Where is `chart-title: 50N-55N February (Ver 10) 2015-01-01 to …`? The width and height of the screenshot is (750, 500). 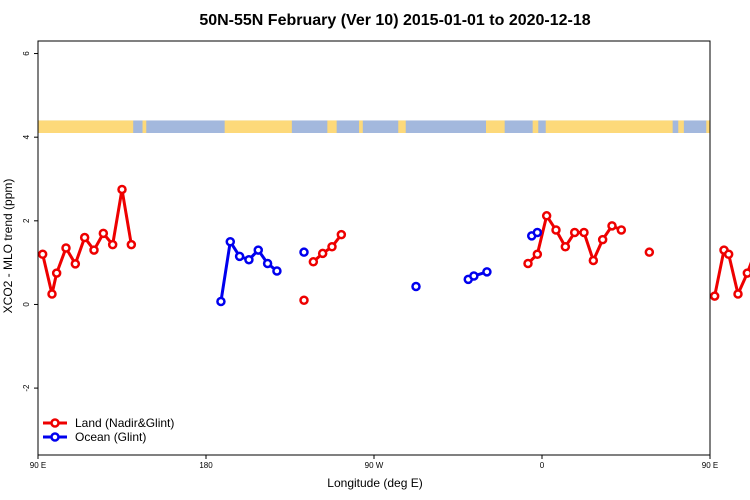 chart-title: 50N-55N February (Ver 10) 2015-01-01 to … is located at coordinates (394, 20).